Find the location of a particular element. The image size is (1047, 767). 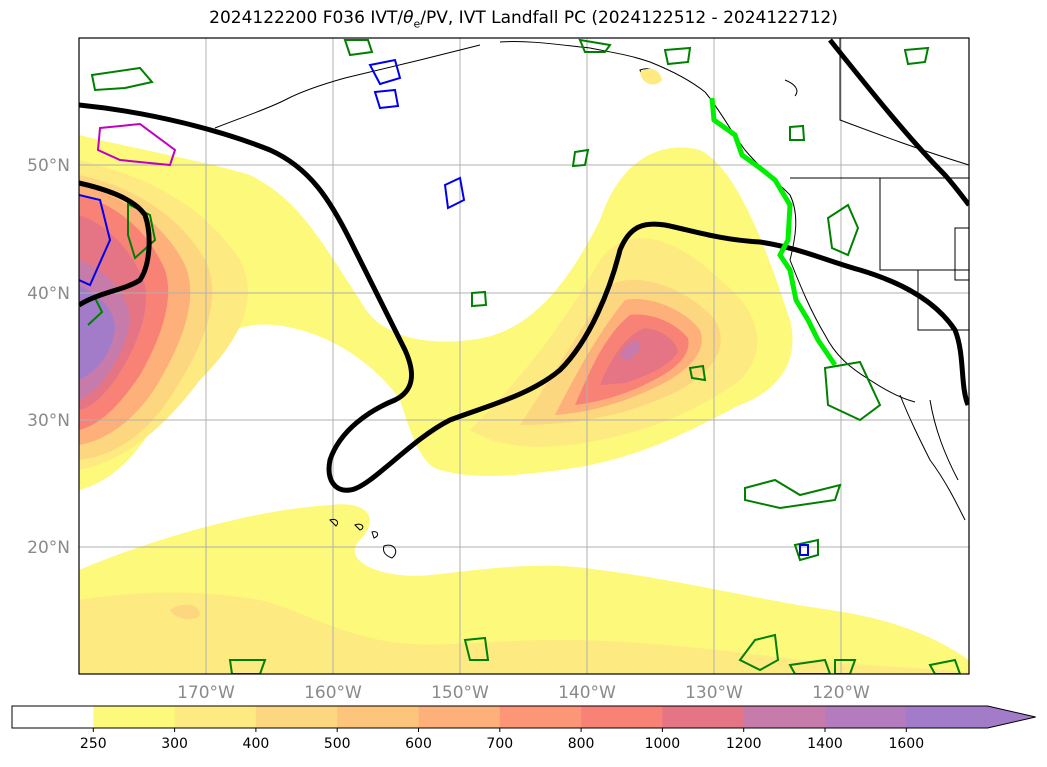

colorbar-tick-label: 300 is located at coordinates (174, 744).